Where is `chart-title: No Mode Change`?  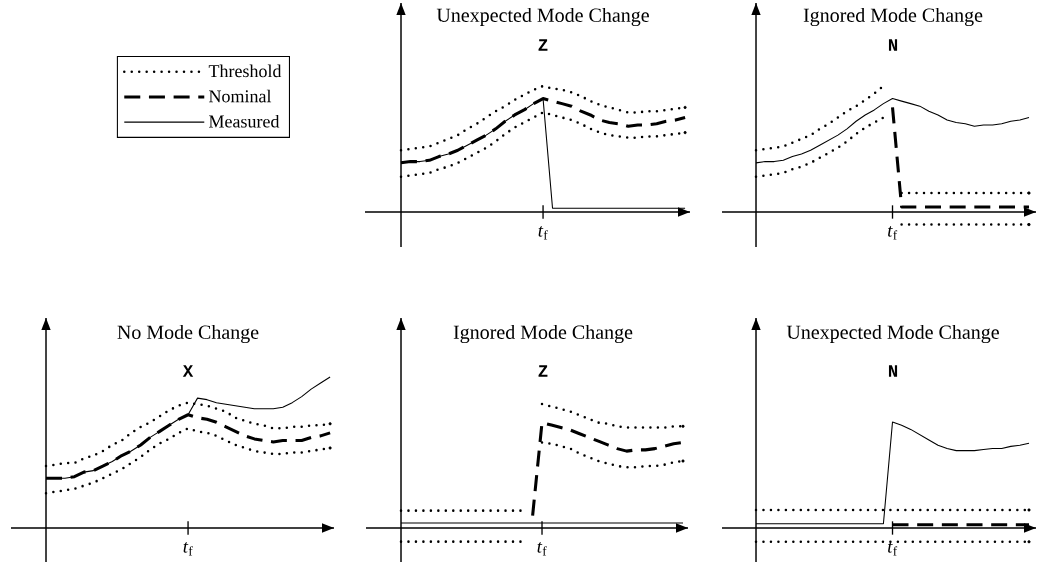 chart-title: No Mode Change is located at coordinates (188, 334).